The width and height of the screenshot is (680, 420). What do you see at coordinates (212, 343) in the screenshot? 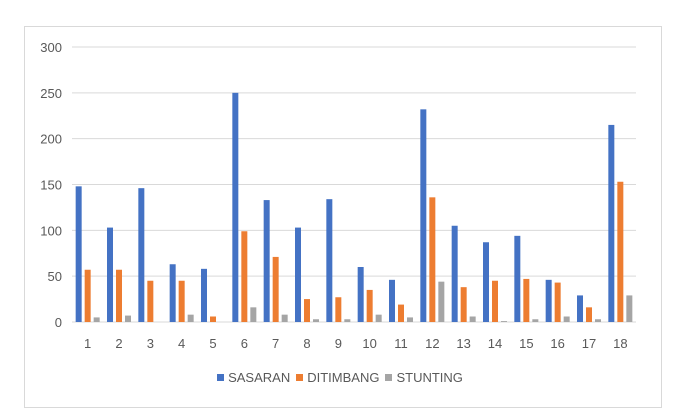
I see `x-tick-label: 5` at bounding box center [212, 343].